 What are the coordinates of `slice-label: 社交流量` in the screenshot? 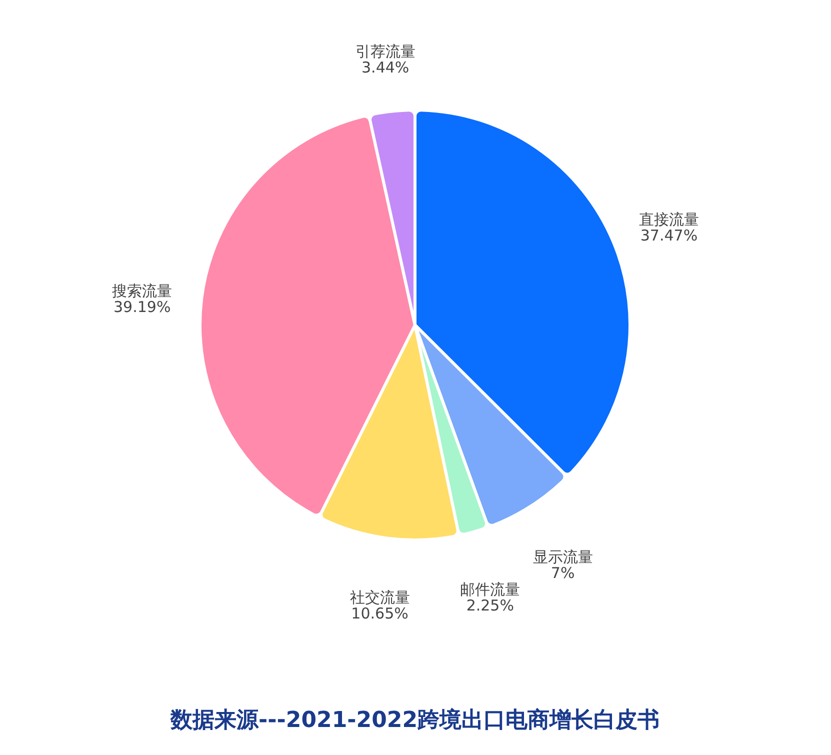 It's located at (380, 597).